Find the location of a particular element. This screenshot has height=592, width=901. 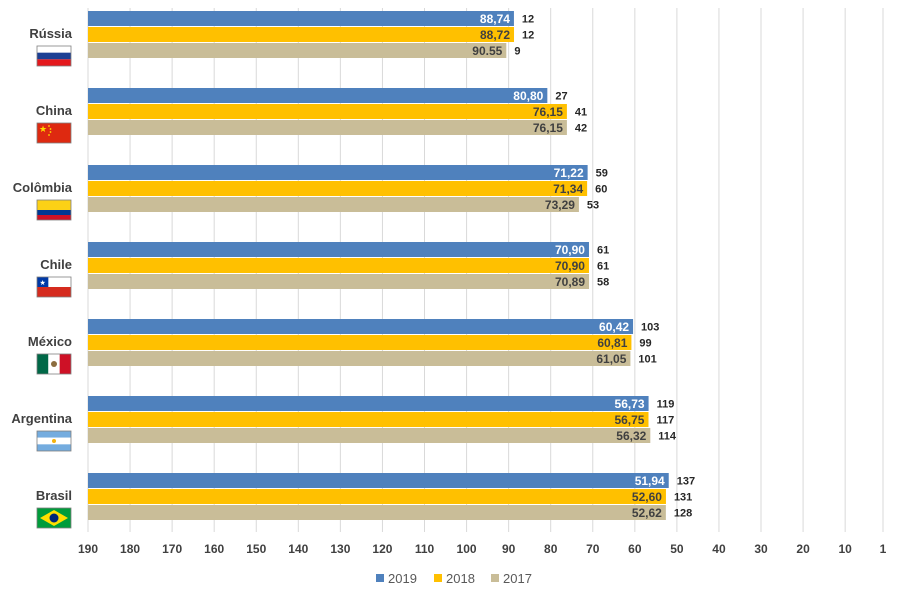

x-tick-label: 50 is located at coordinates (677, 549).